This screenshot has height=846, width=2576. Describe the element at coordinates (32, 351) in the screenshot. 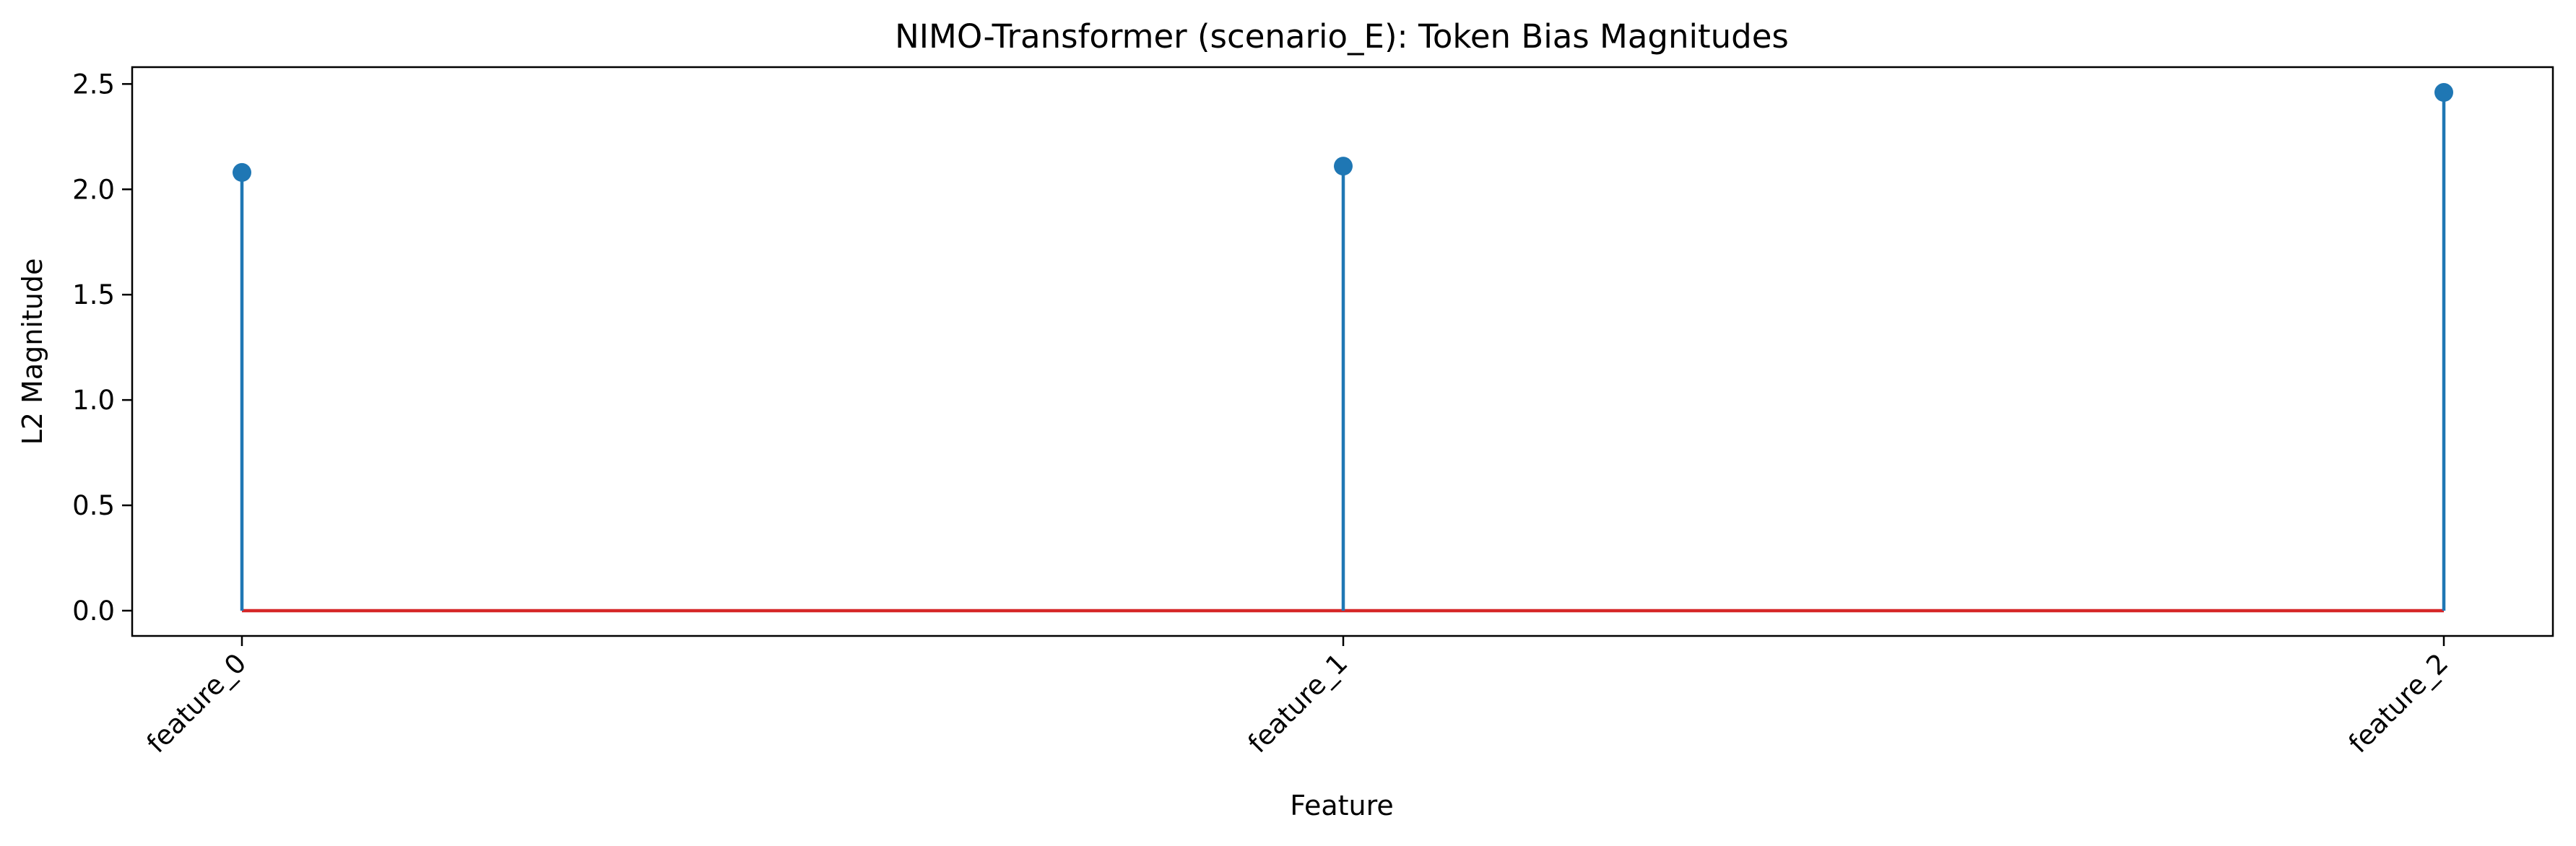

I see `y-axis-label: L2 Magnitude` at that location.